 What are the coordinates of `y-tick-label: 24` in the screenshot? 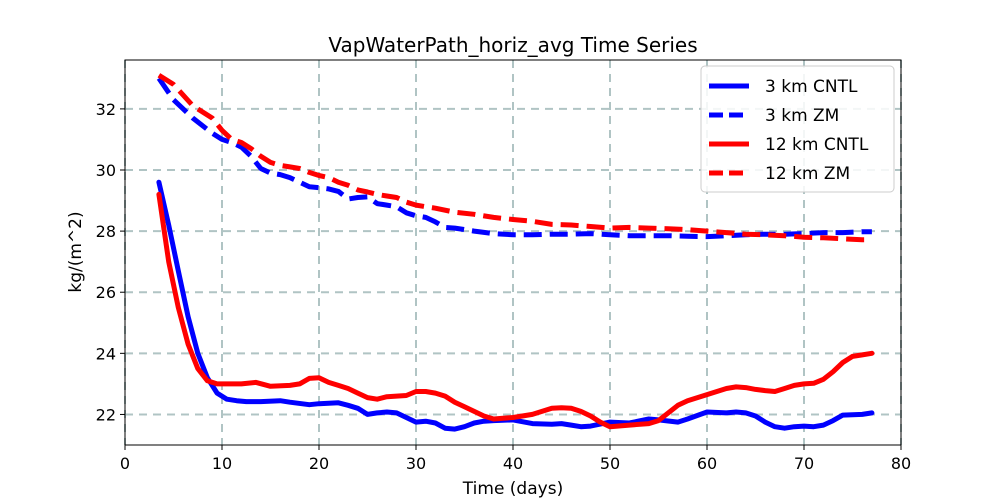 It's located at (106, 353).